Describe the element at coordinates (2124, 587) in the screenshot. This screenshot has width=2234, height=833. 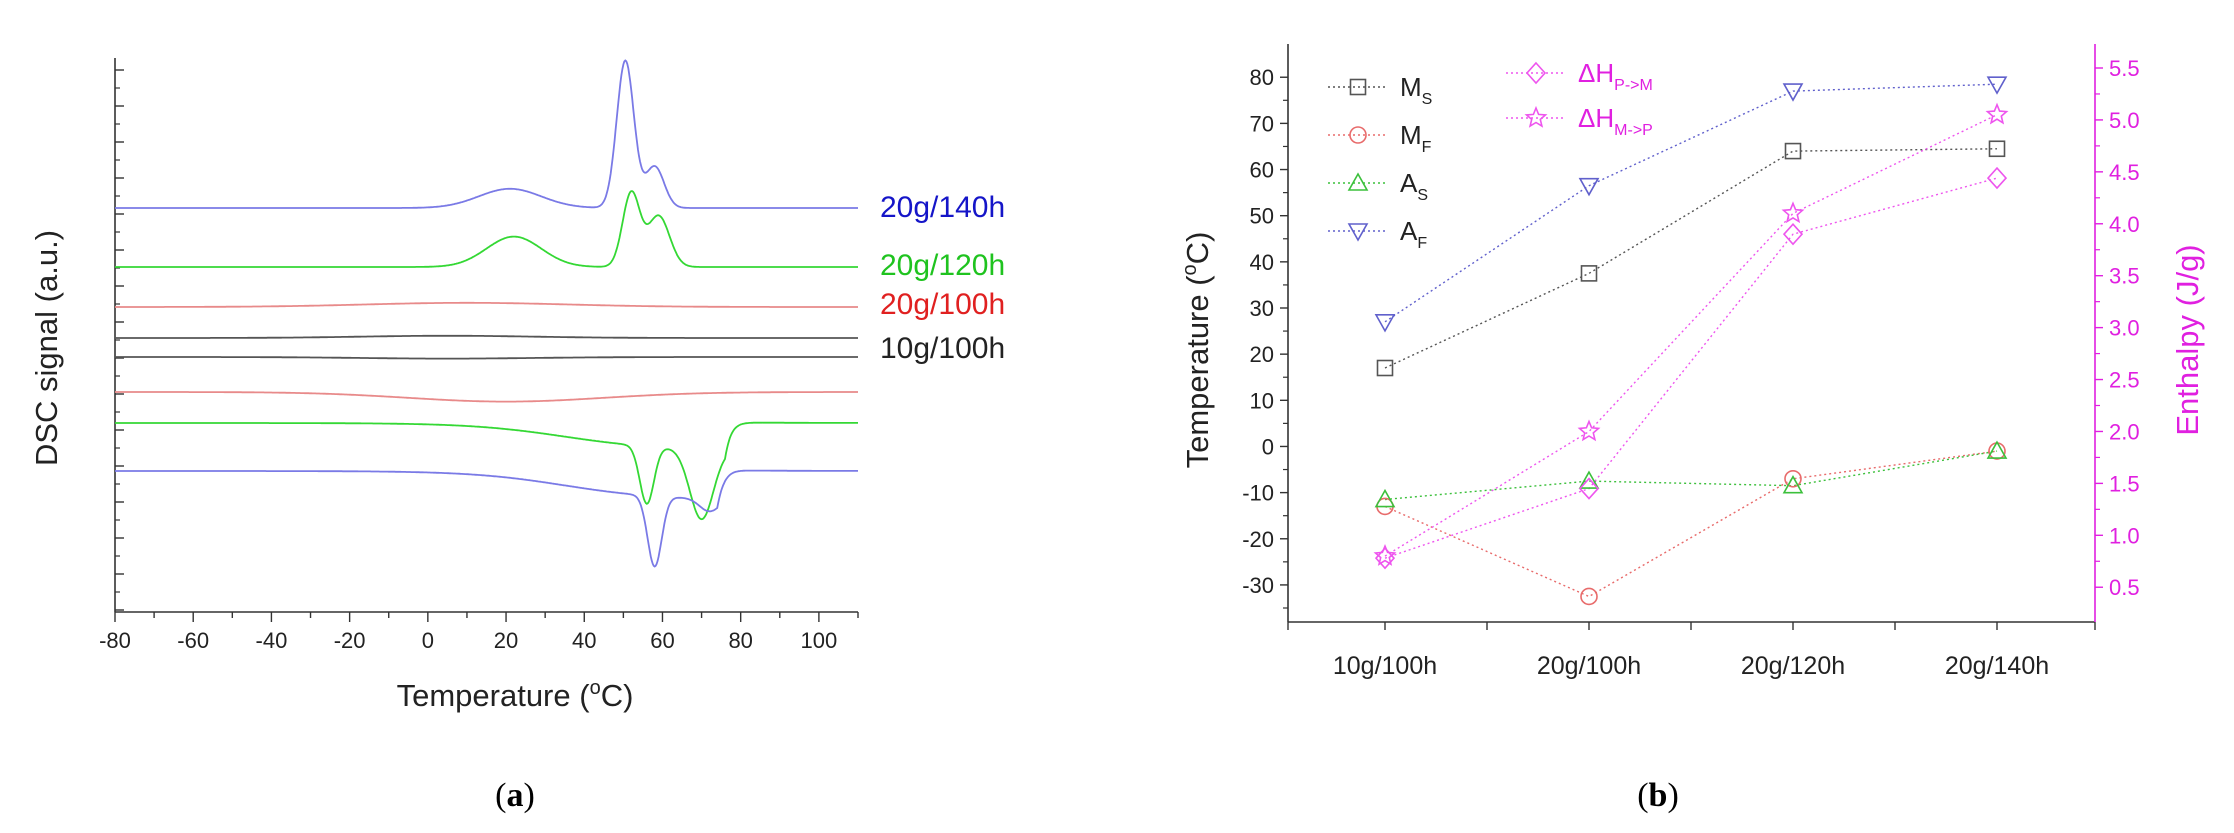
I see `panel-b-y2-tick-label: 0.5` at that location.